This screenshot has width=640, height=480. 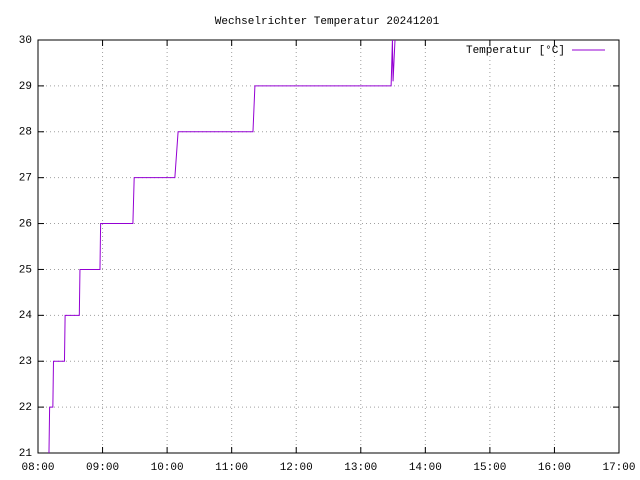 What do you see at coordinates (618, 468) in the screenshot?
I see `x-tick-label: 17:00` at bounding box center [618, 468].